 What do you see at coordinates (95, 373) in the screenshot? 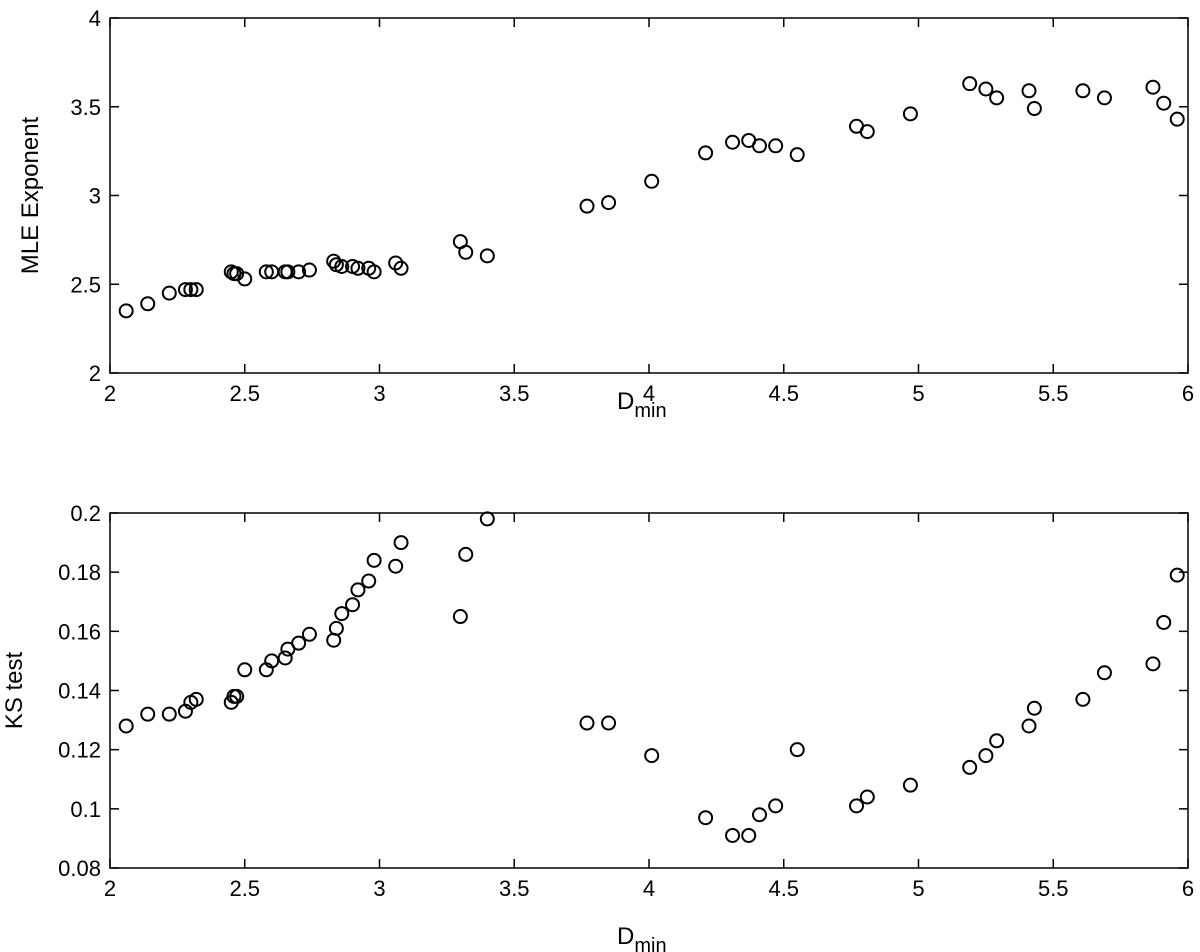
I see `y-tick-label: 2` at bounding box center [95, 373].